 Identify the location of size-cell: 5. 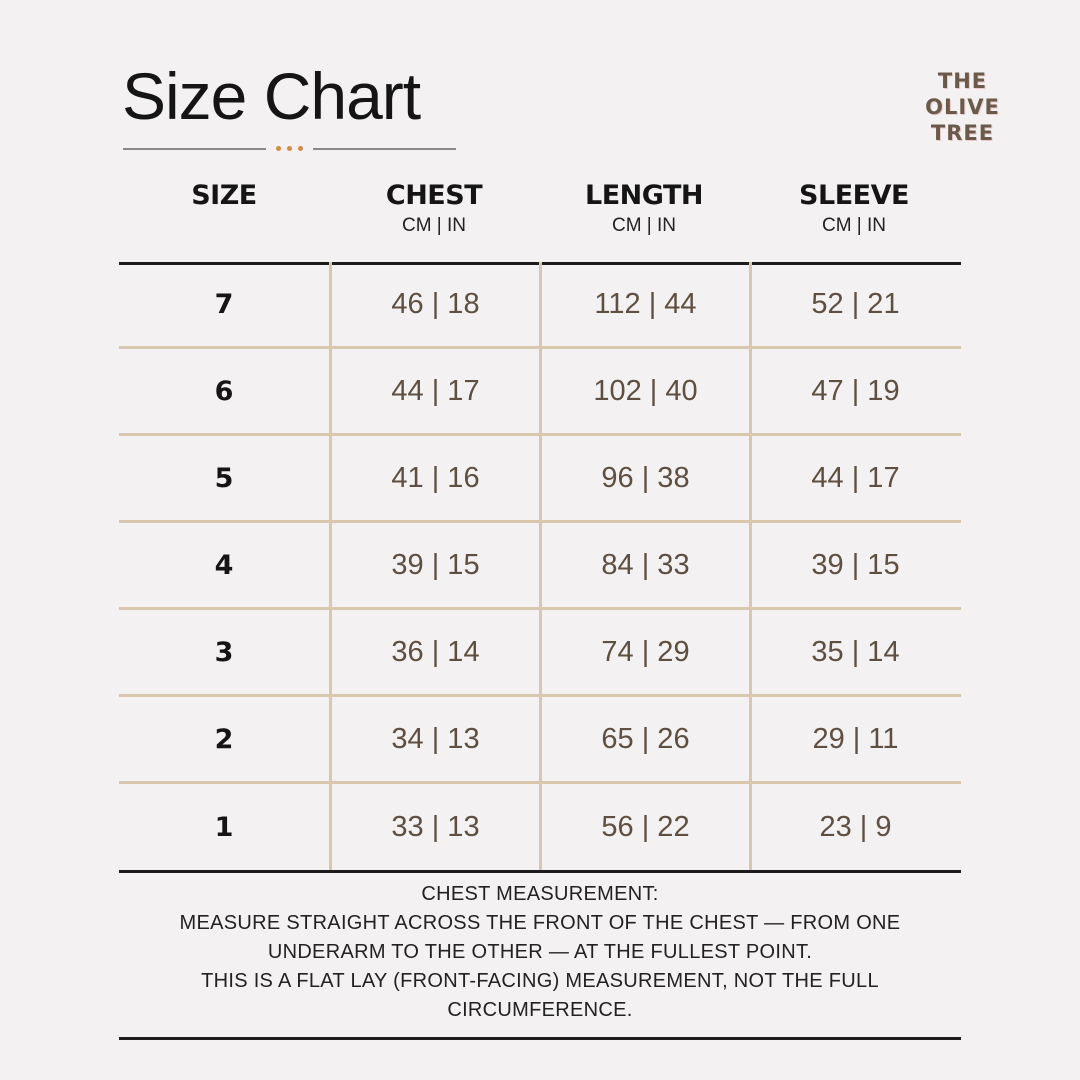
(224, 478).